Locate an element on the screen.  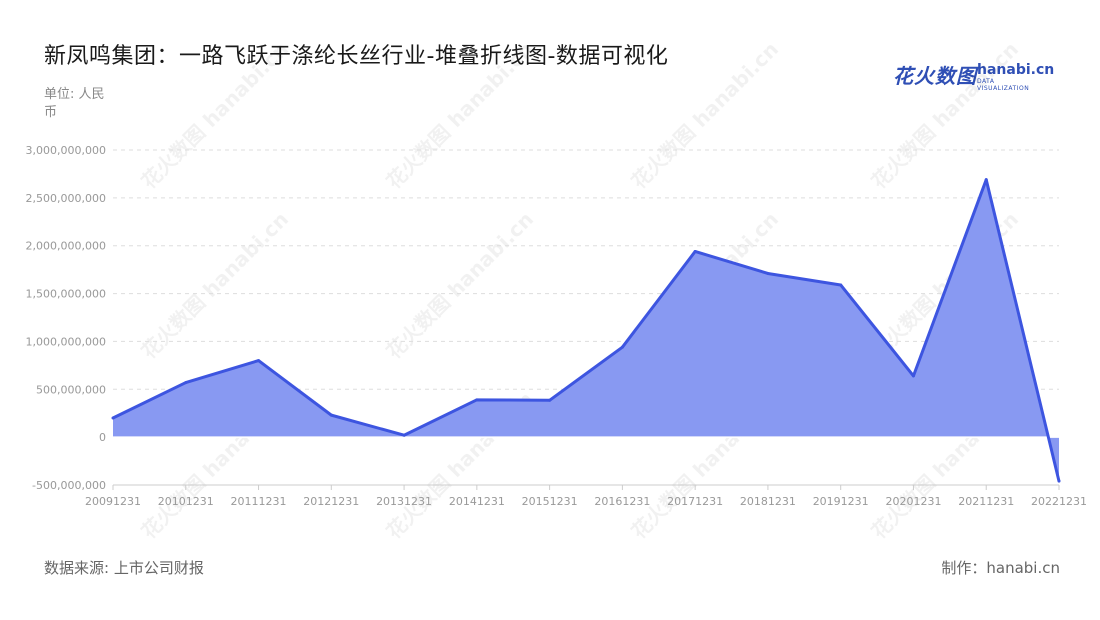
y-tick-label: 2,500,000,000 is located at coordinates (66, 198).